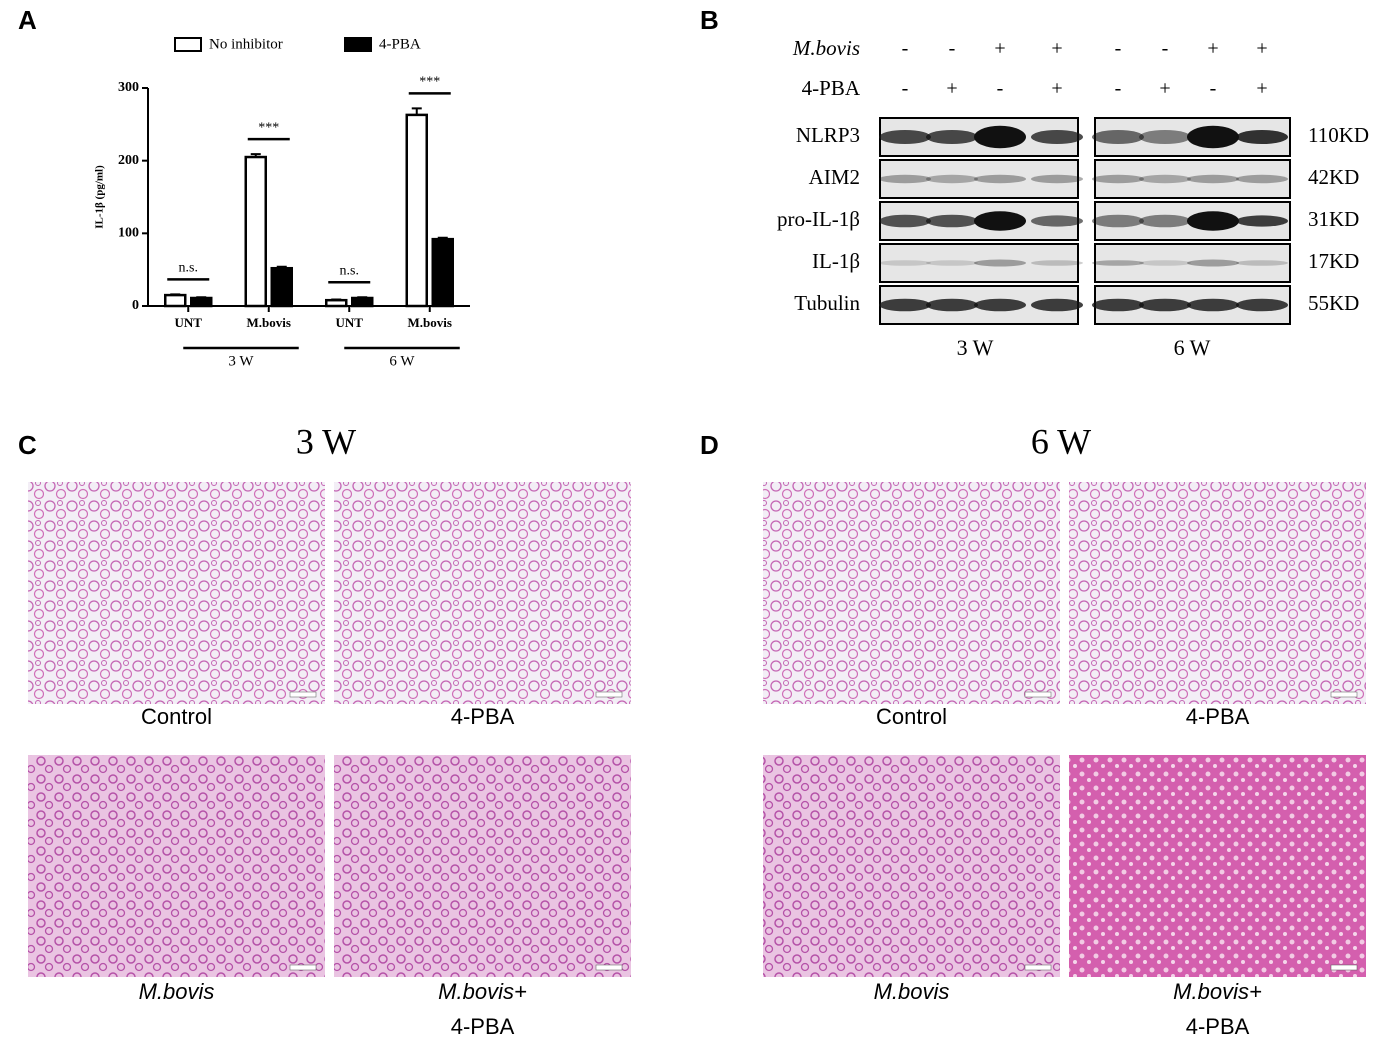  Describe the element at coordinates (1218, 1026) in the screenshot. I see `image-sublabel: 4-PBA` at that location.